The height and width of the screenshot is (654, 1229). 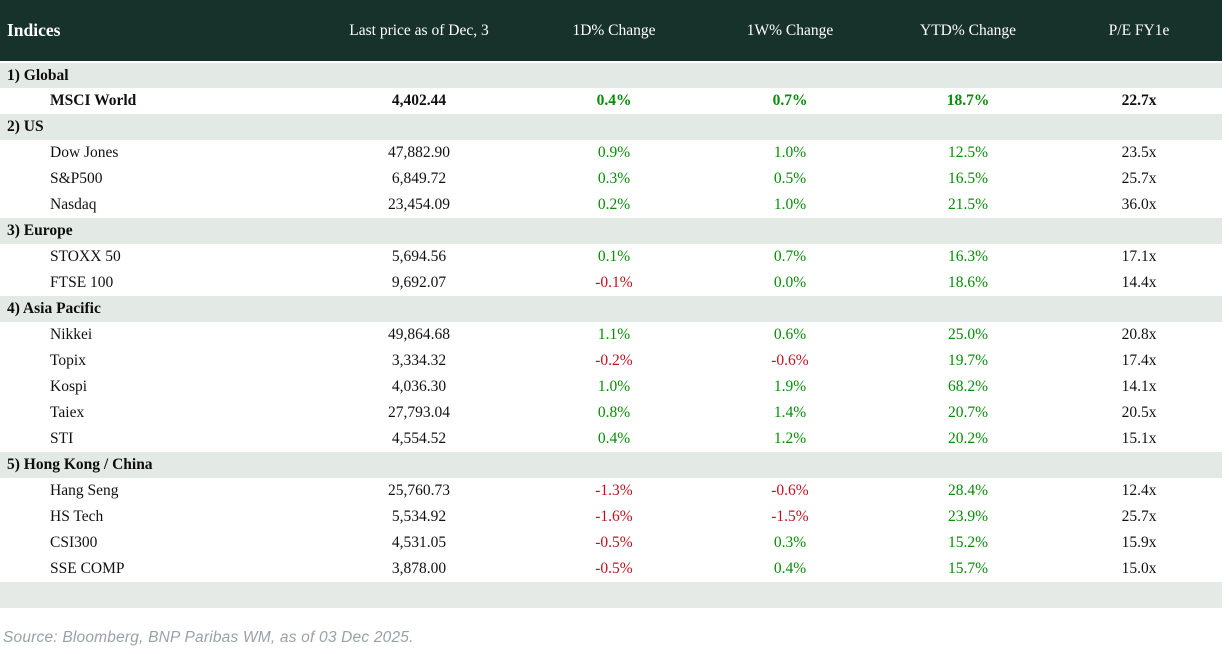 I want to click on table-bottom-border, so click(x=611, y=595).